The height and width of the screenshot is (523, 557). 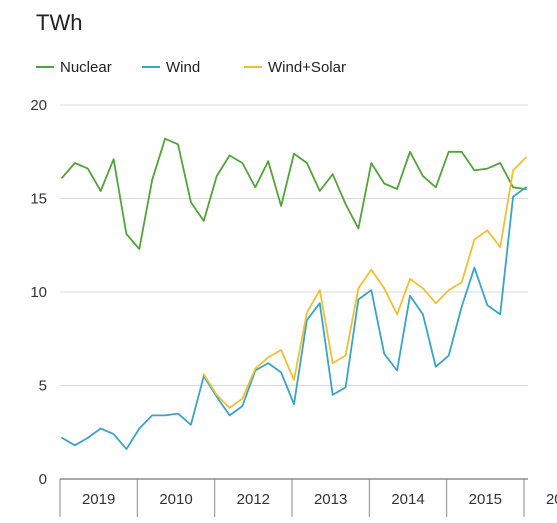 What do you see at coordinates (485, 499) in the screenshot?
I see `x-tick-label-2015: 2015` at bounding box center [485, 499].